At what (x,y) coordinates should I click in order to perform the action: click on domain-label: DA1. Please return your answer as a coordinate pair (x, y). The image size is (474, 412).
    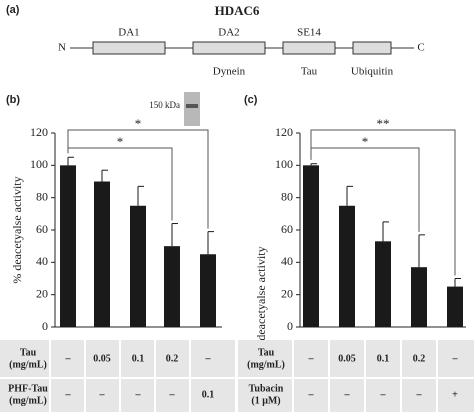
    Looking at the image, I should click on (128, 33).